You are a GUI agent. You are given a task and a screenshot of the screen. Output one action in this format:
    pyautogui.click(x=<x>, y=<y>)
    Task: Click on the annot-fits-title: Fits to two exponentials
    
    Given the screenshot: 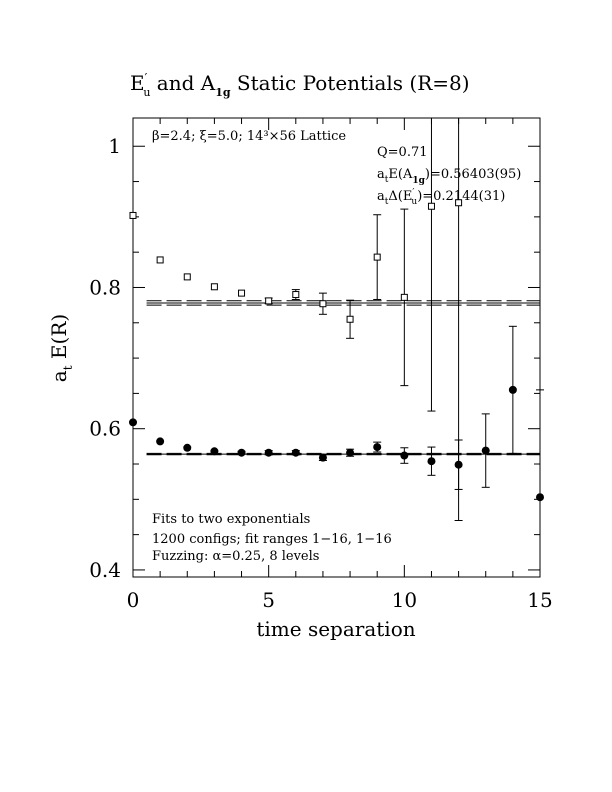 What is the action you would take?
    pyautogui.click(x=231, y=519)
    